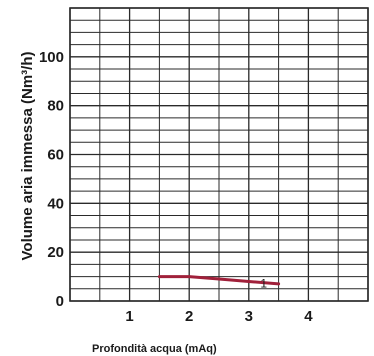 This screenshot has height=356, width=374. I want to click on y-axis-title: Volume aria immessa (Nm³/h), so click(27, 156).